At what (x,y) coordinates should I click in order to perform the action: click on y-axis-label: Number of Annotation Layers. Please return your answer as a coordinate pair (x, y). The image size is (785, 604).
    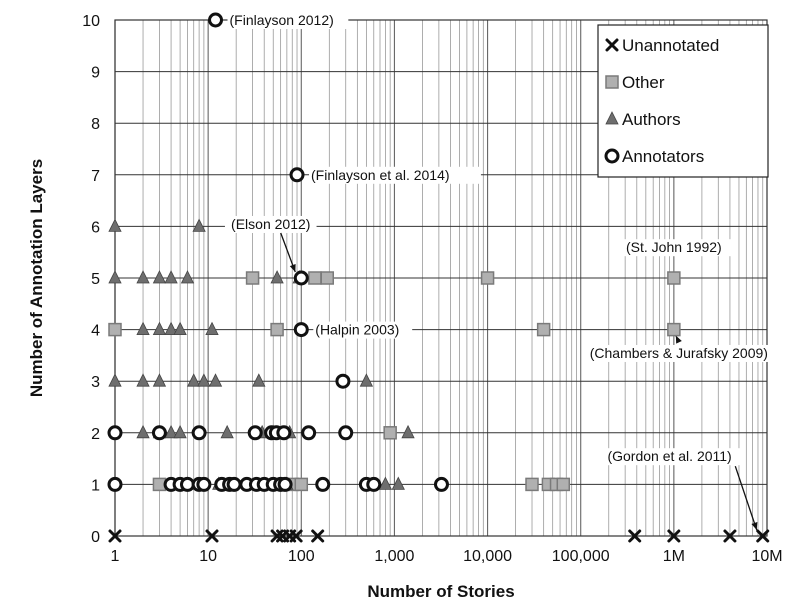
    Looking at the image, I should click on (36, 278).